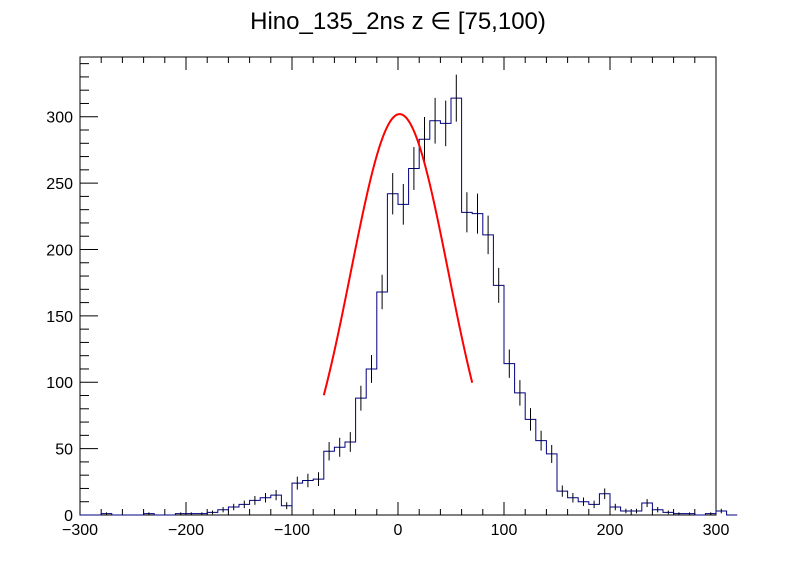  Describe the element at coordinates (398, 530) in the screenshot. I see `x-tick-label: 0` at that location.